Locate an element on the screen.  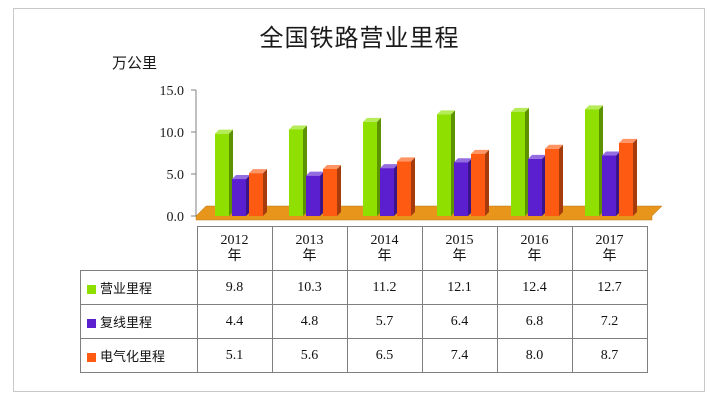
data-label: 9.8 is located at coordinates (234, 287).